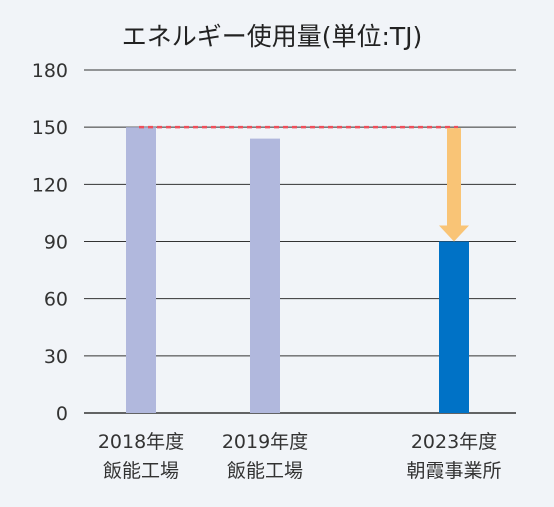  I want to click on y-tick-label: 60, so click(56, 300).